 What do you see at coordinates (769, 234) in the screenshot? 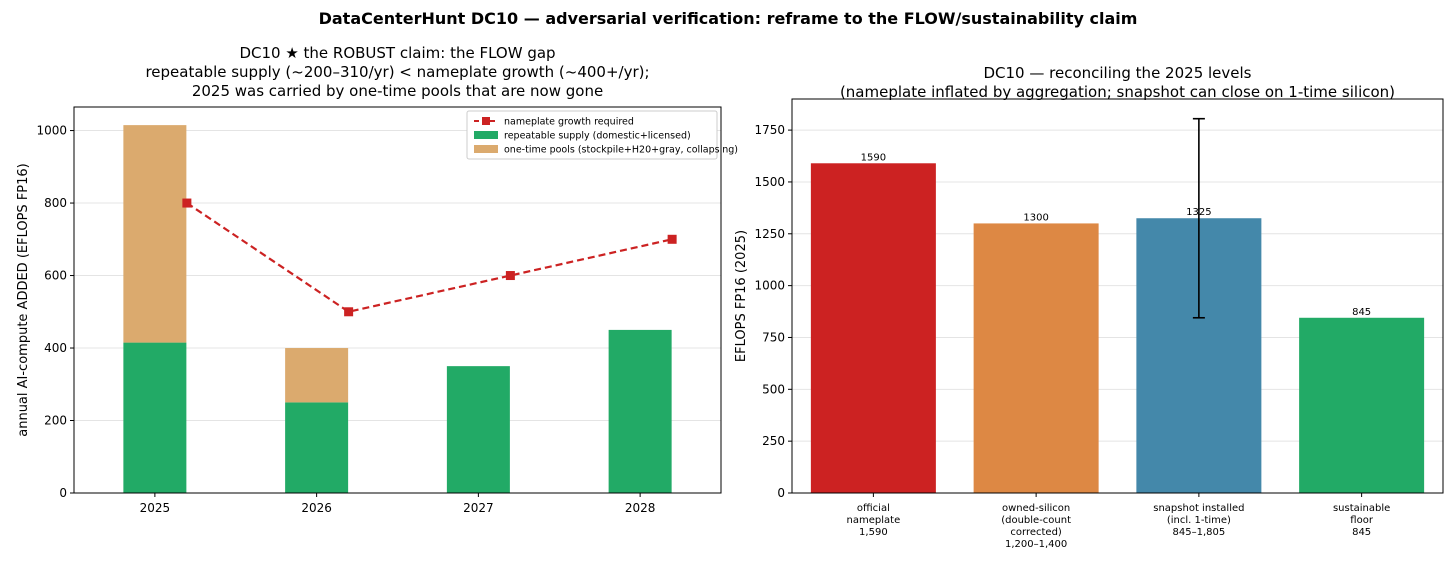
I see `chart2-ytick-label: 1250` at bounding box center [769, 234].